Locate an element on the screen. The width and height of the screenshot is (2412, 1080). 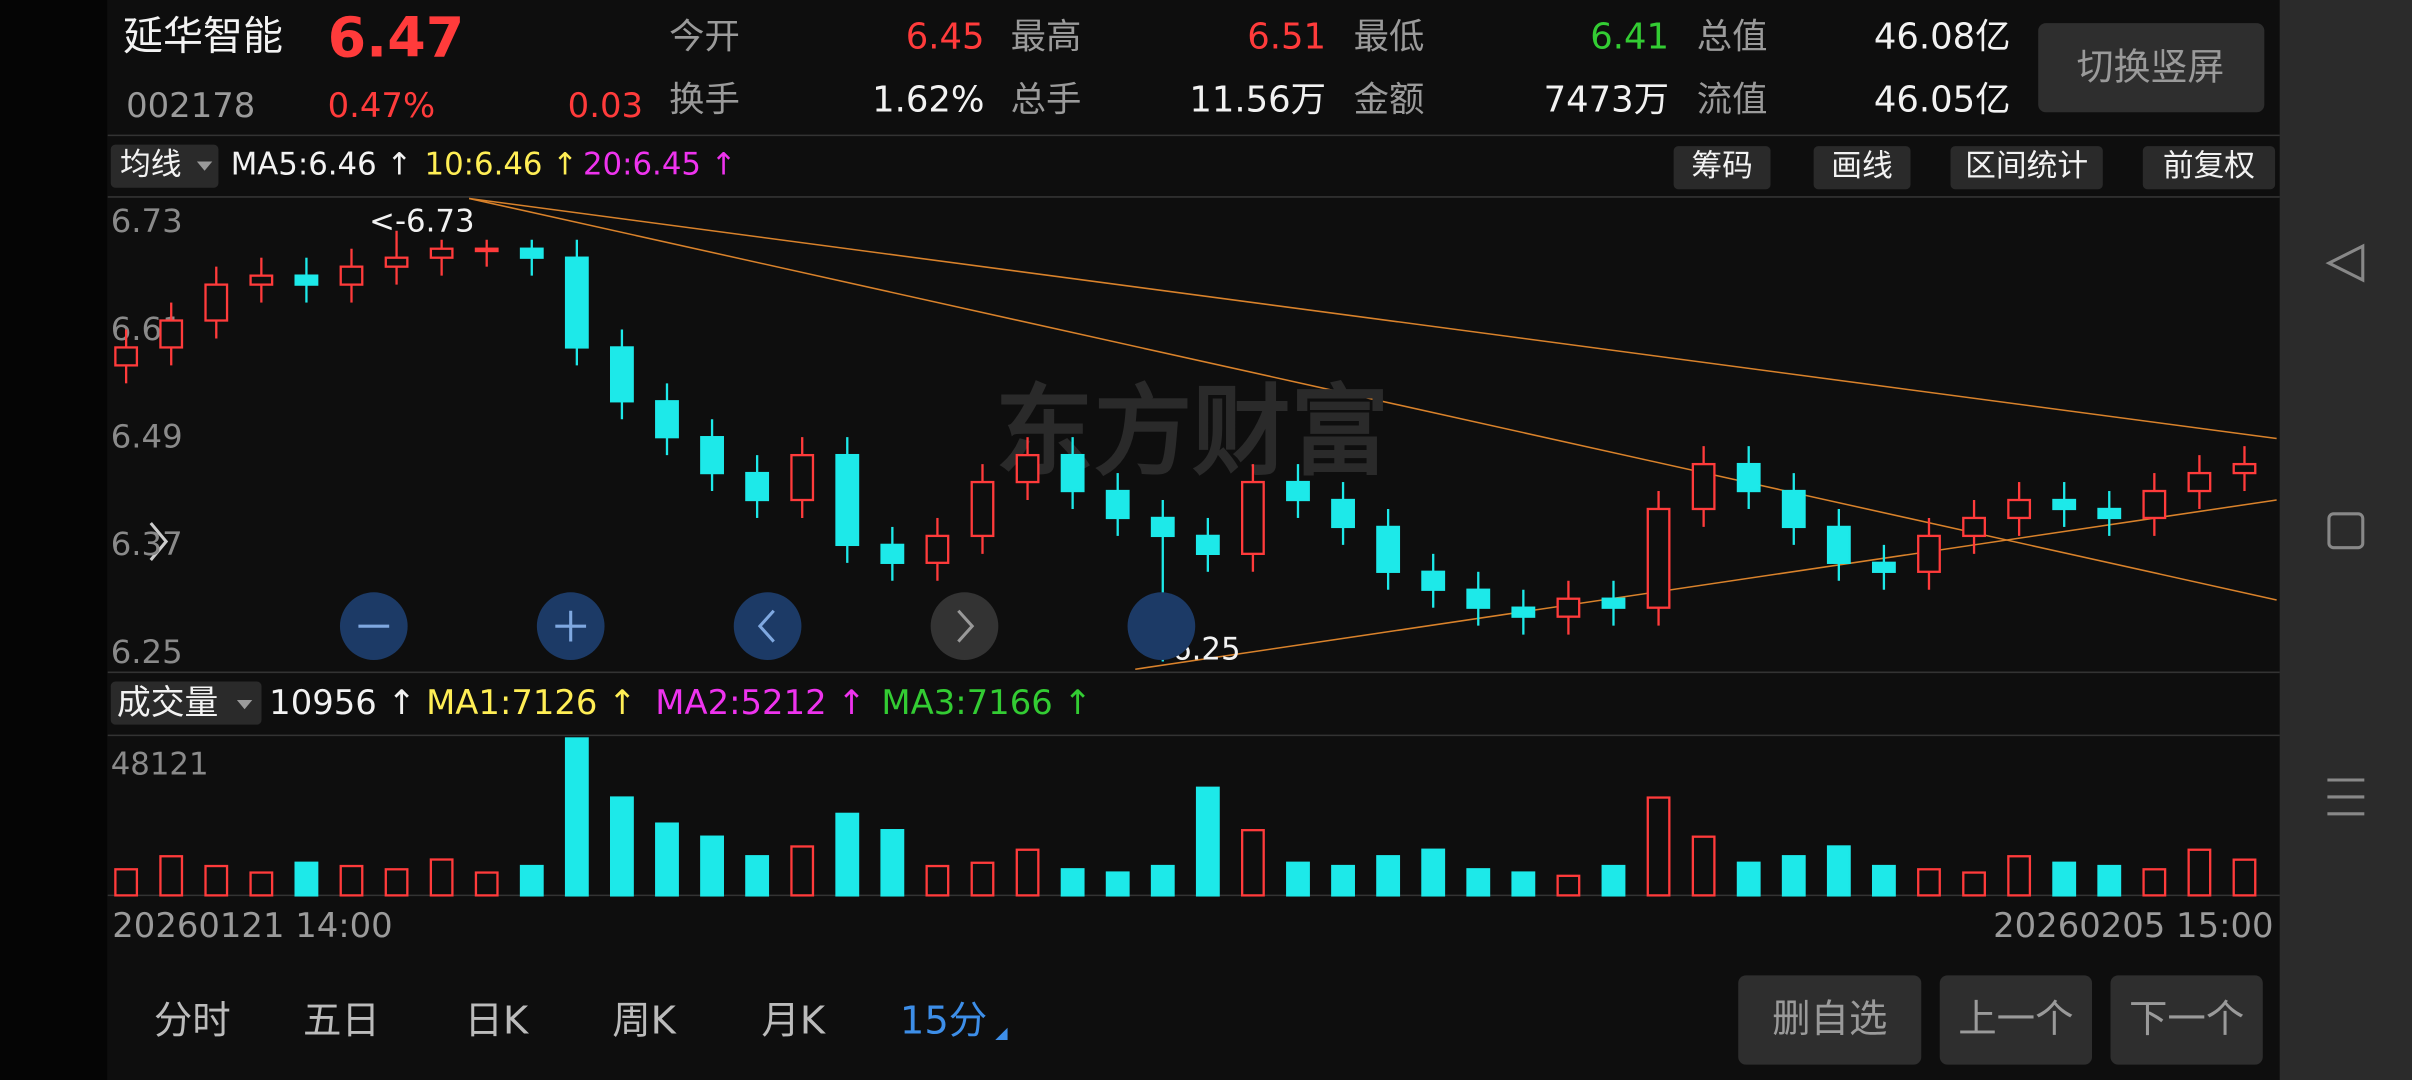
quote-value: 11.56万 is located at coordinates (1257, 100).